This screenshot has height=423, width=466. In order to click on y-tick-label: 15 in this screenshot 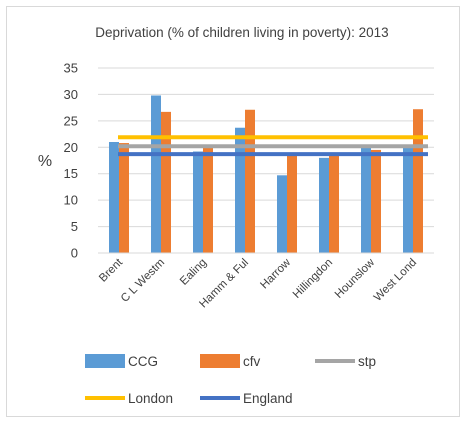, I will do `click(71, 173)`.